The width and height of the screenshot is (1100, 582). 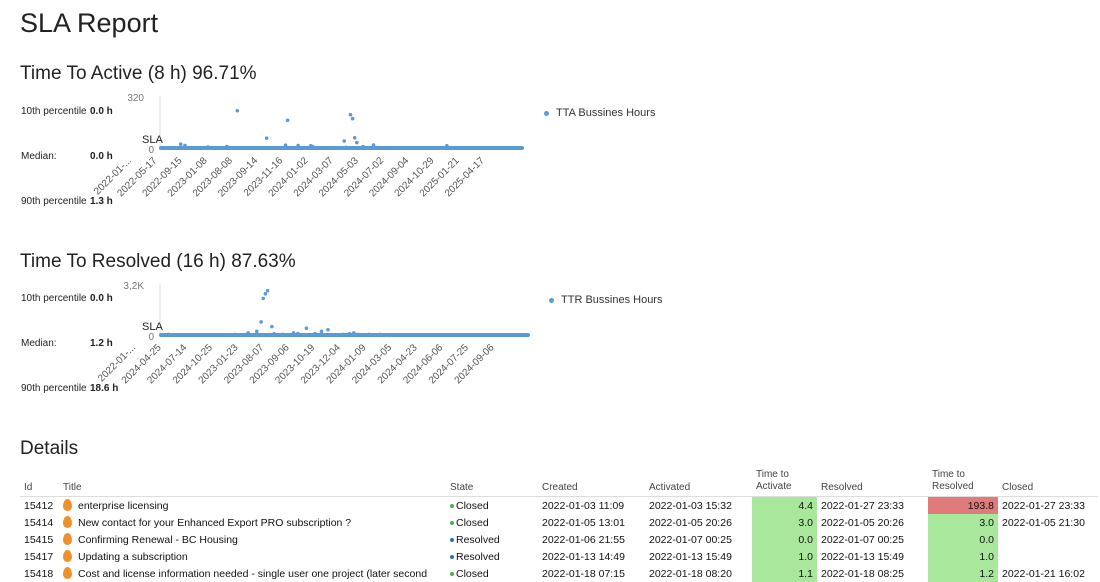 I want to click on ttr-p10-label: 10th percentile, so click(x=54, y=298).